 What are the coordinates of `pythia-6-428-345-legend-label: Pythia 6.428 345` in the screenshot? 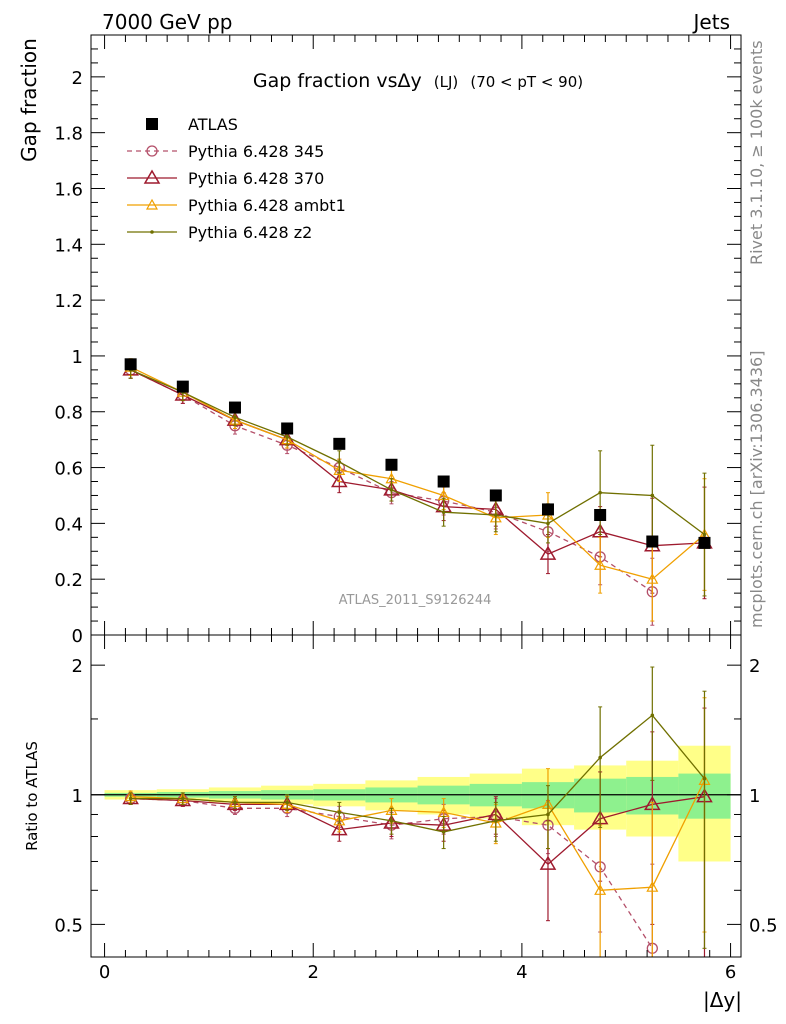 It's located at (256, 151).